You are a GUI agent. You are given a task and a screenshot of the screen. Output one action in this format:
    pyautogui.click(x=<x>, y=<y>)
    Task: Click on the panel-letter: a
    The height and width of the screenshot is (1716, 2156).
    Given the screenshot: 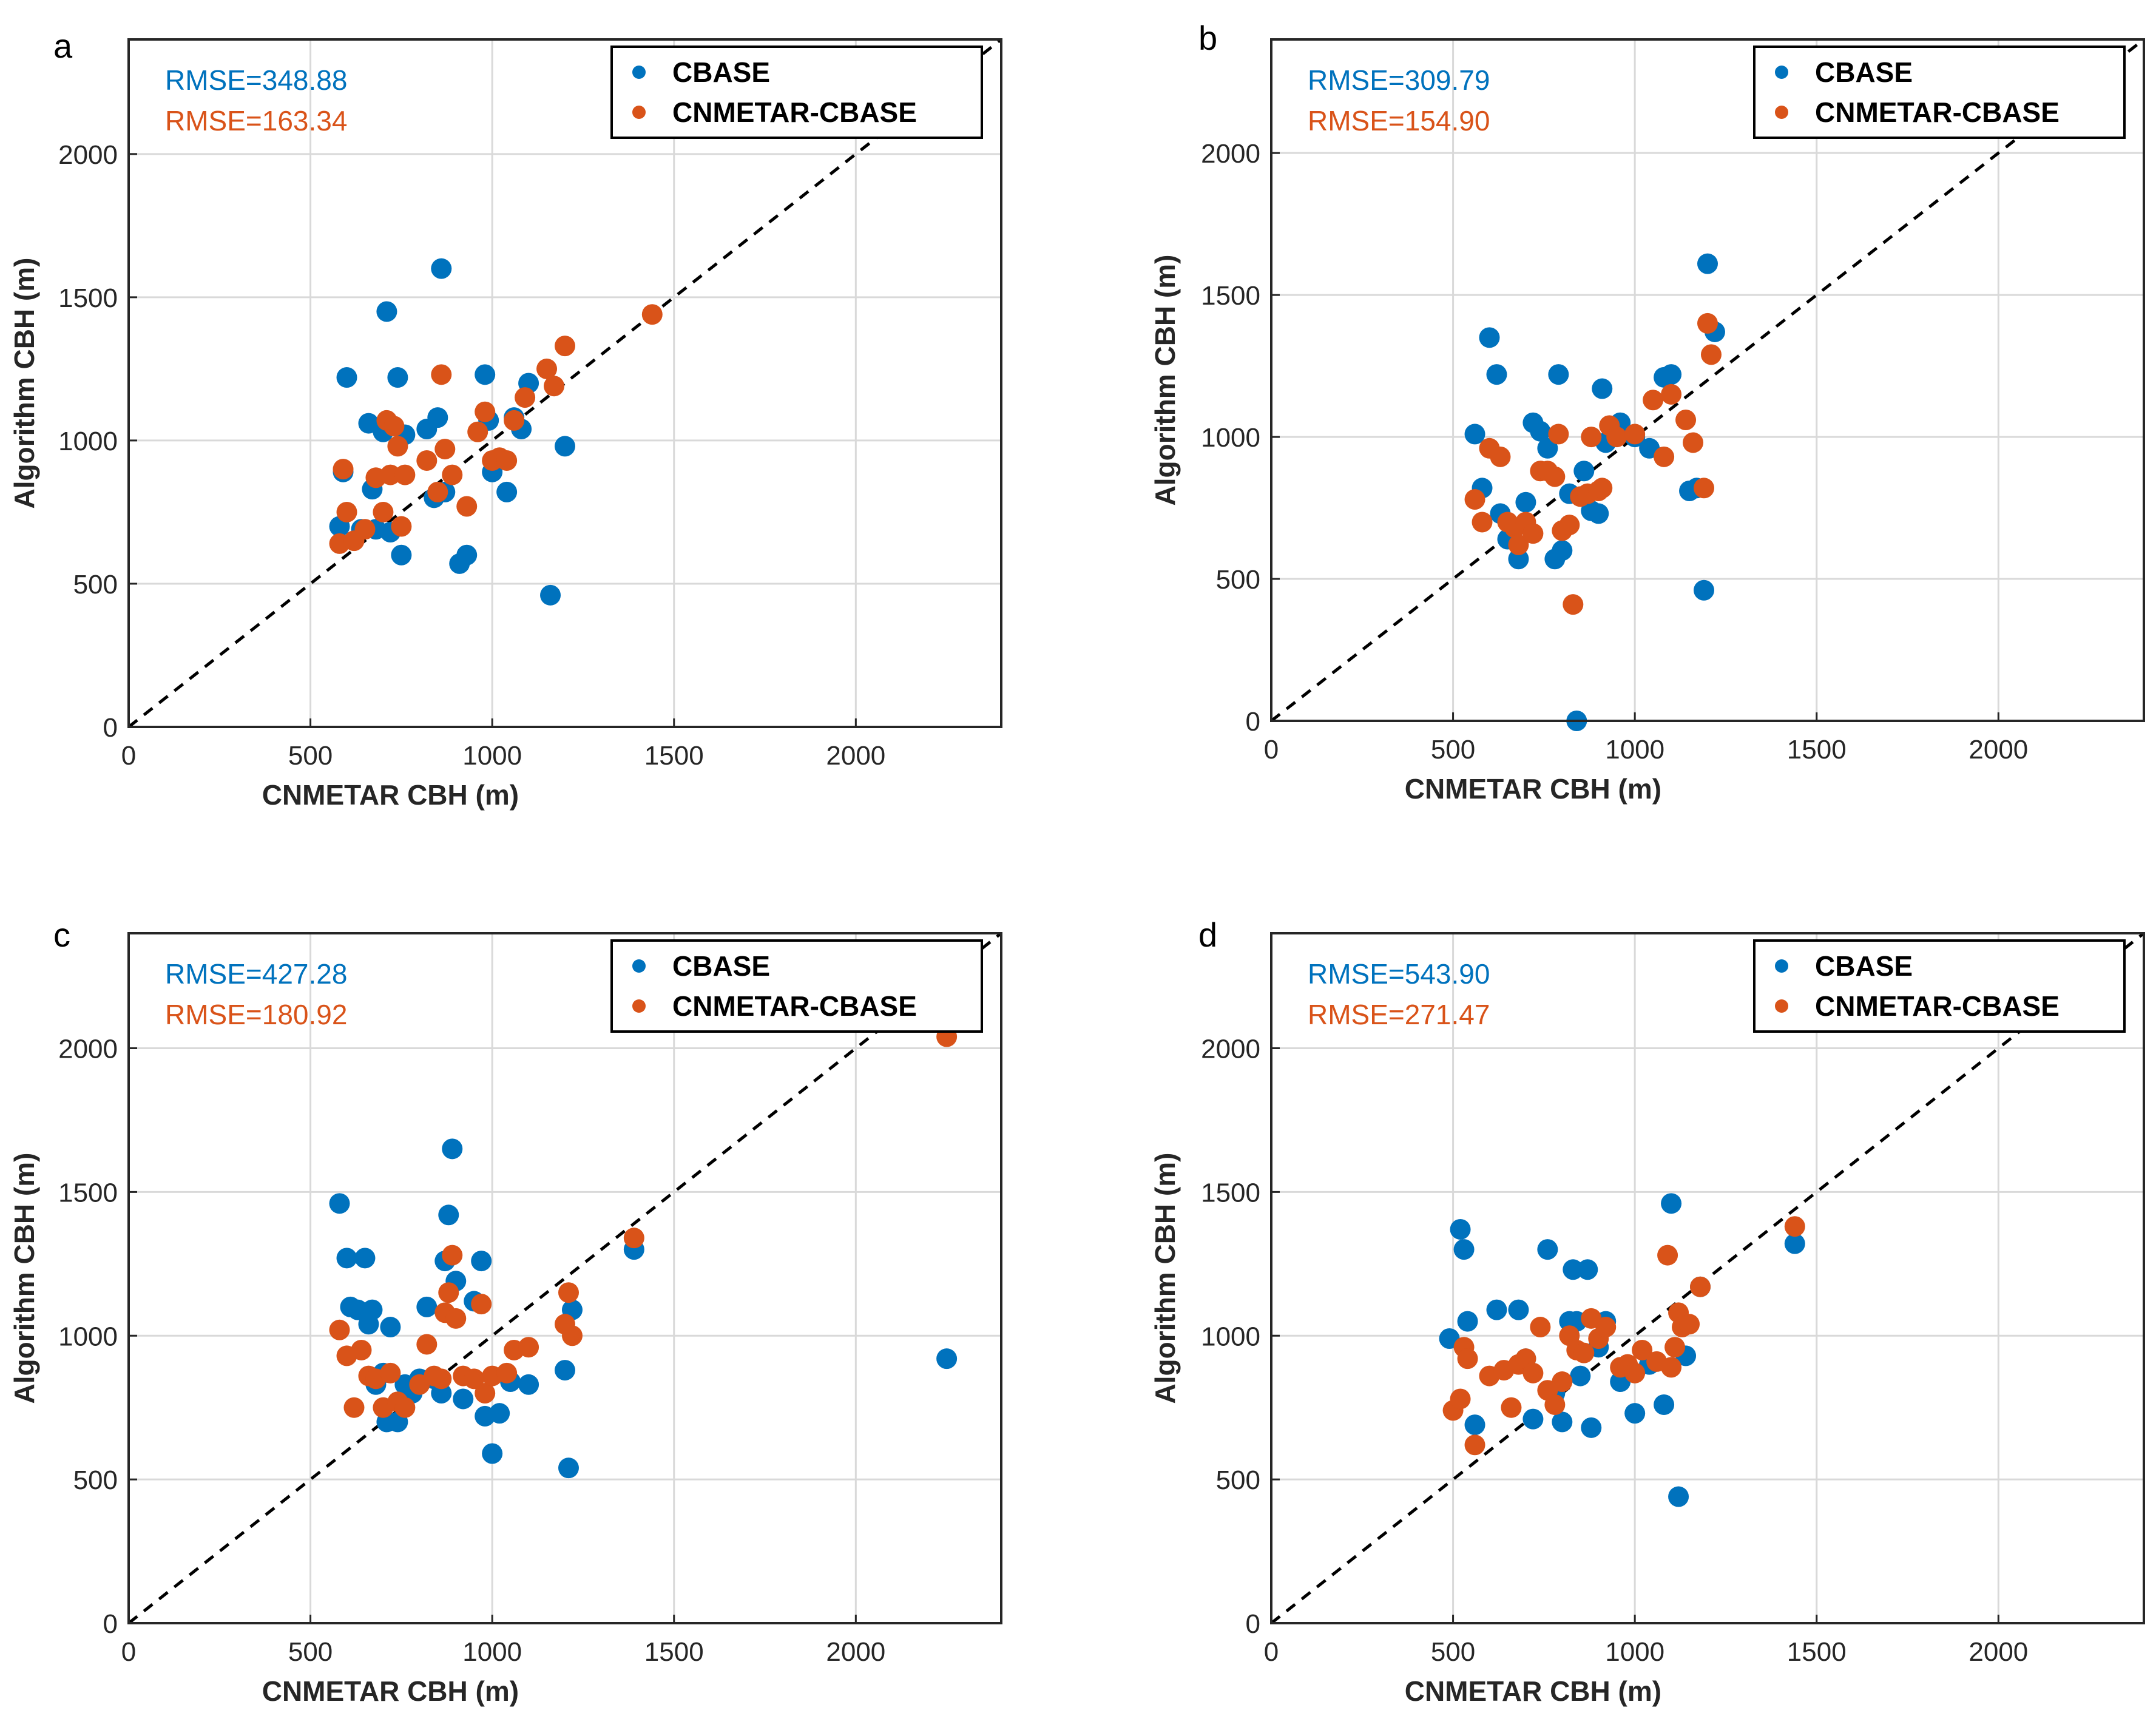 What is the action you would take?
    pyautogui.click(x=63, y=46)
    